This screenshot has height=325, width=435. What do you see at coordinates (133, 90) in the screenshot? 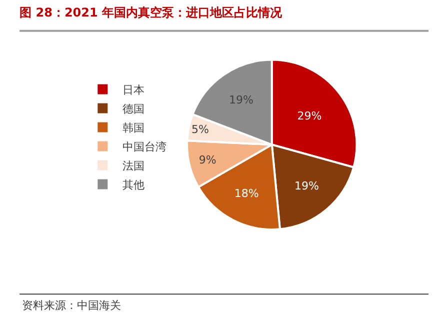
I see `legend-label: 日本` at bounding box center [133, 90].